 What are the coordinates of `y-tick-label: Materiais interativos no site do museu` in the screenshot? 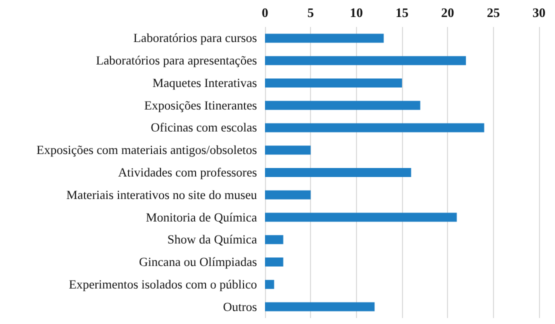 It's located at (162, 195).